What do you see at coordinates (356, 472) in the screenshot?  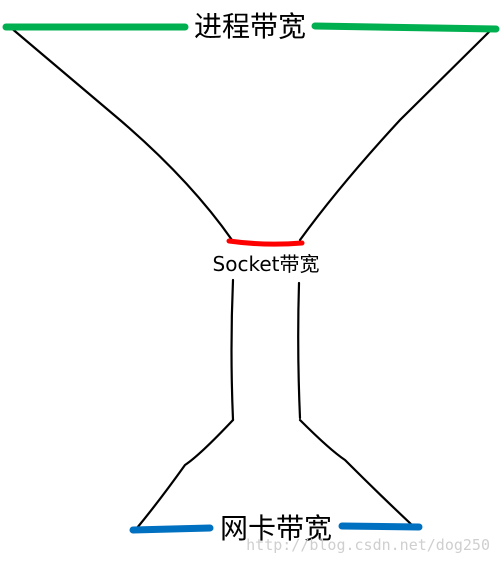 I see `funnel-base-right-edge` at bounding box center [356, 472].